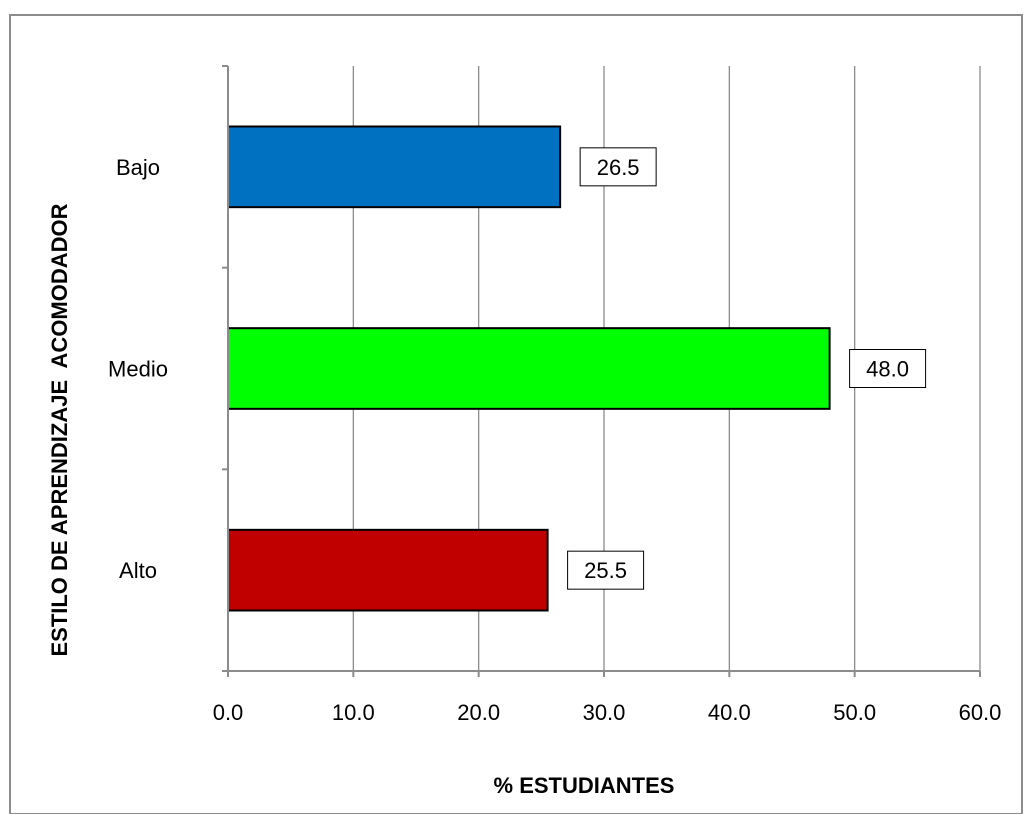 The image size is (1036, 819). I want to click on category-label: Alto, so click(138, 570).